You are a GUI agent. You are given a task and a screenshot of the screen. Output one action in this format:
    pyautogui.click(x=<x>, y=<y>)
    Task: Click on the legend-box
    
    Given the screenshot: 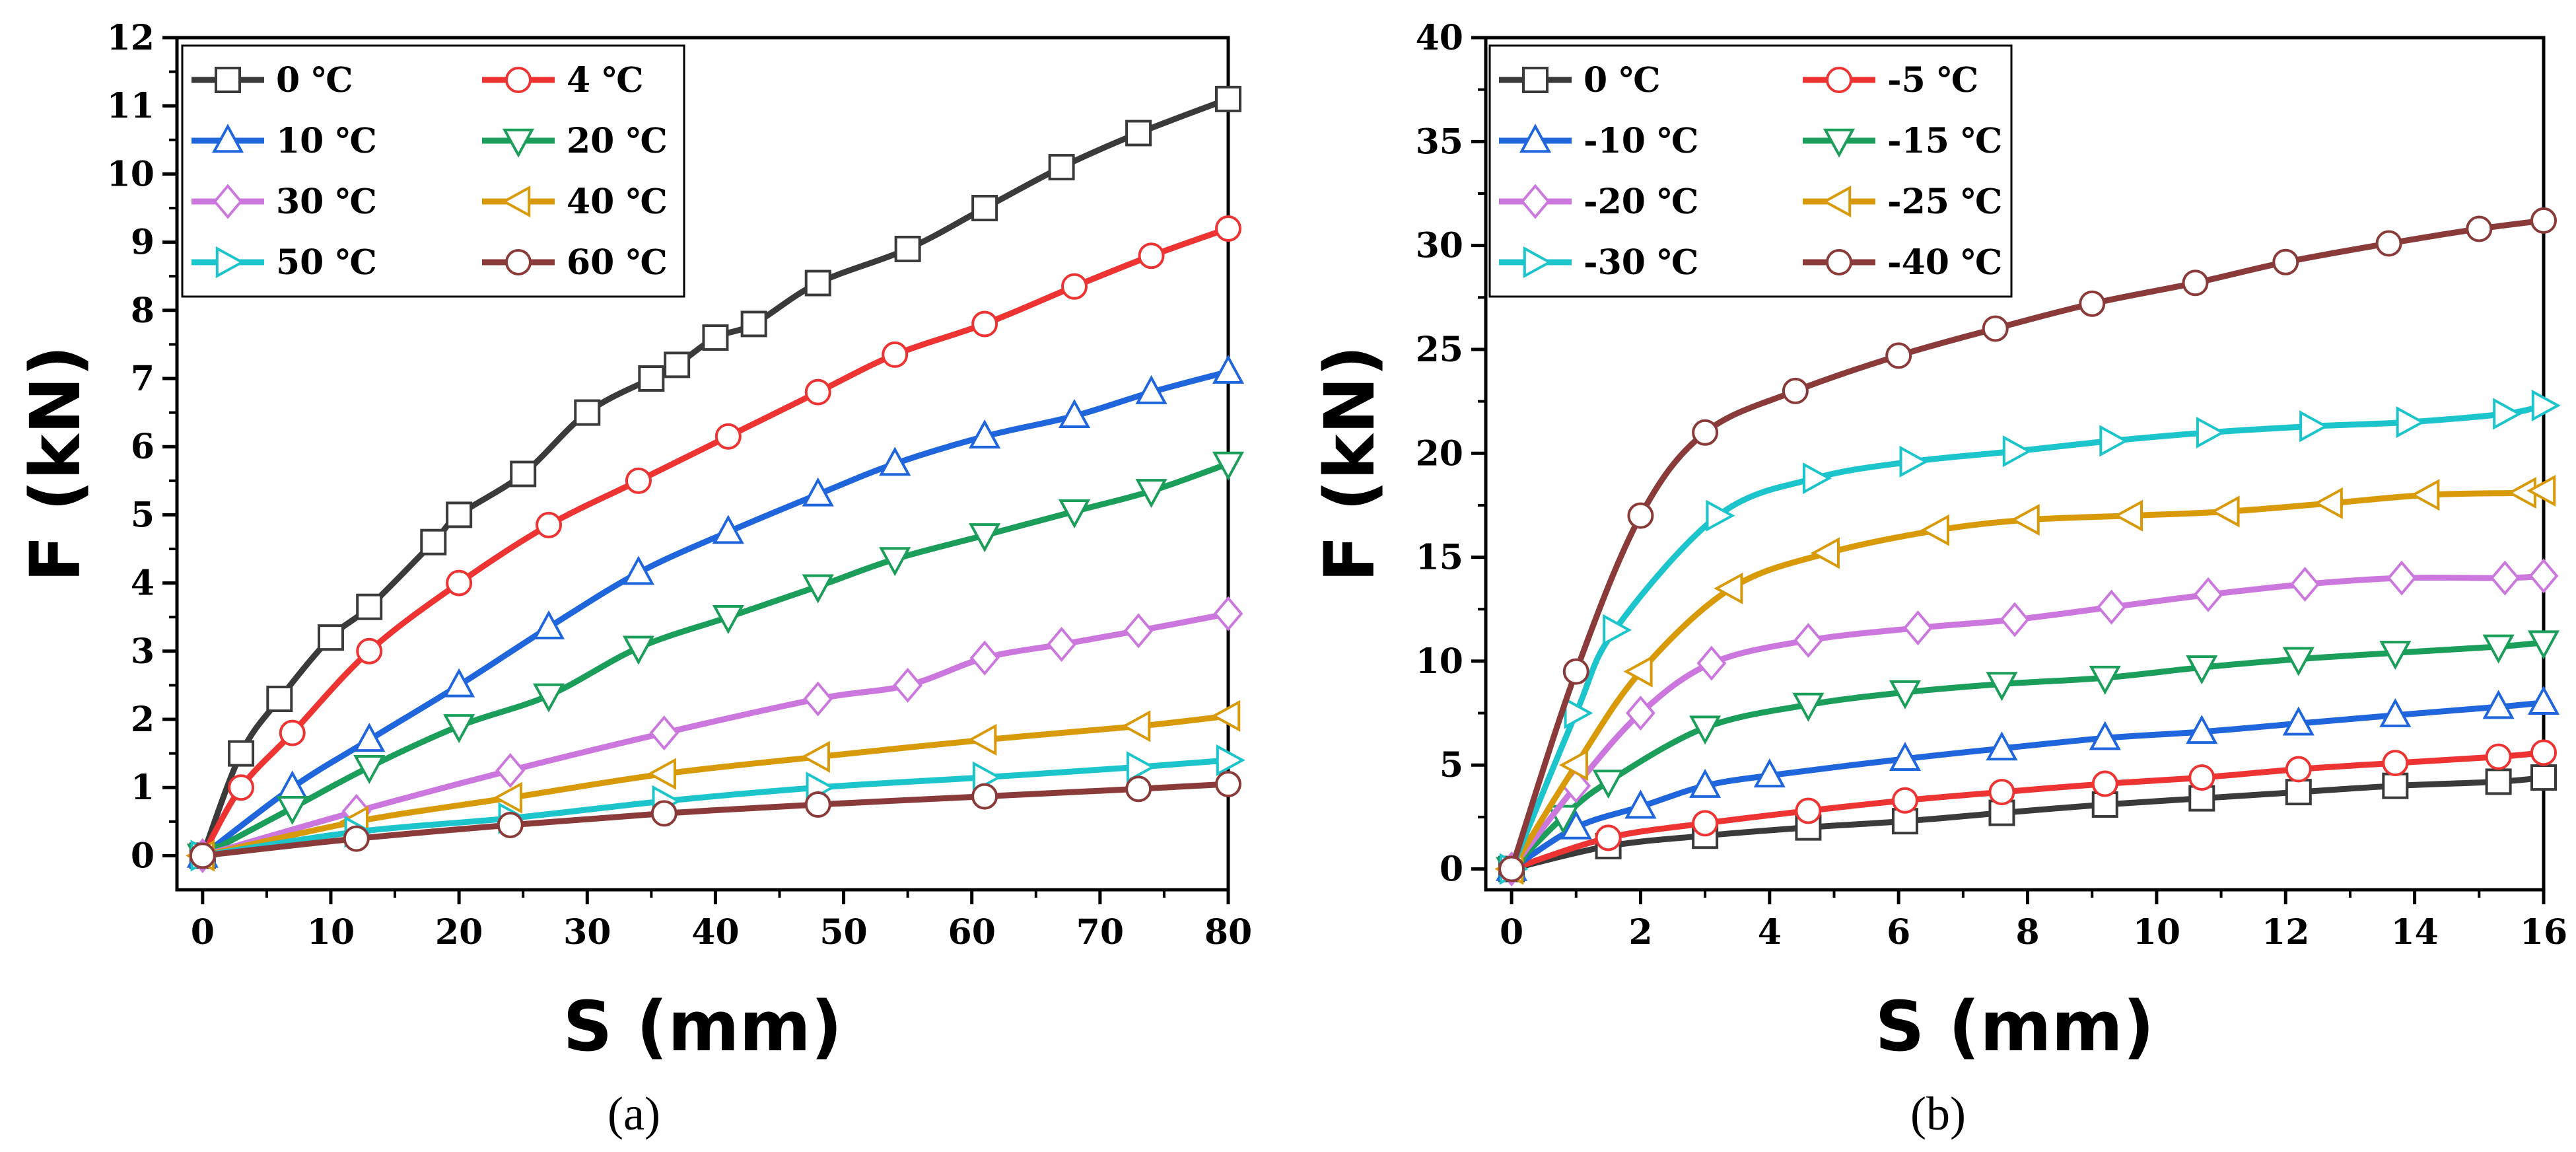 What is the action you would take?
    pyautogui.click(x=433, y=171)
    